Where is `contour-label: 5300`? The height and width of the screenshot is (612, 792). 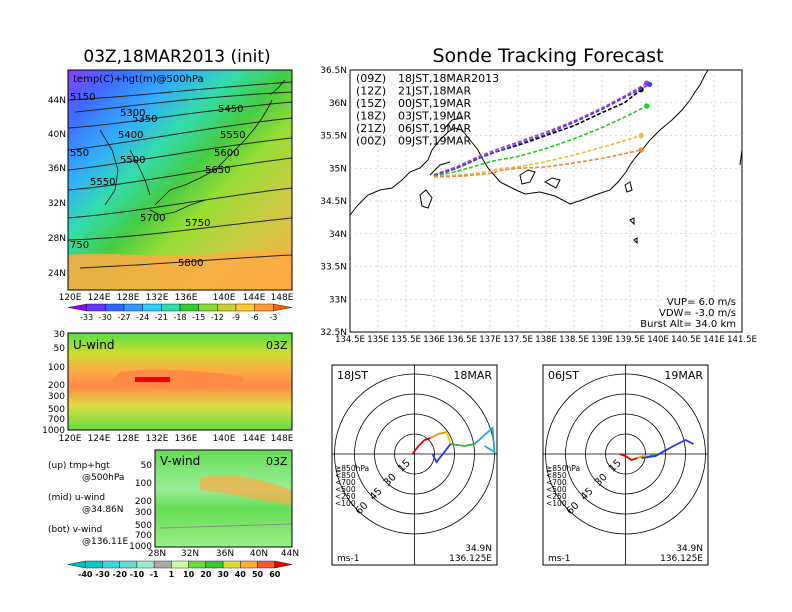
contour-label: 5300 is located at coordinates (132, 113).